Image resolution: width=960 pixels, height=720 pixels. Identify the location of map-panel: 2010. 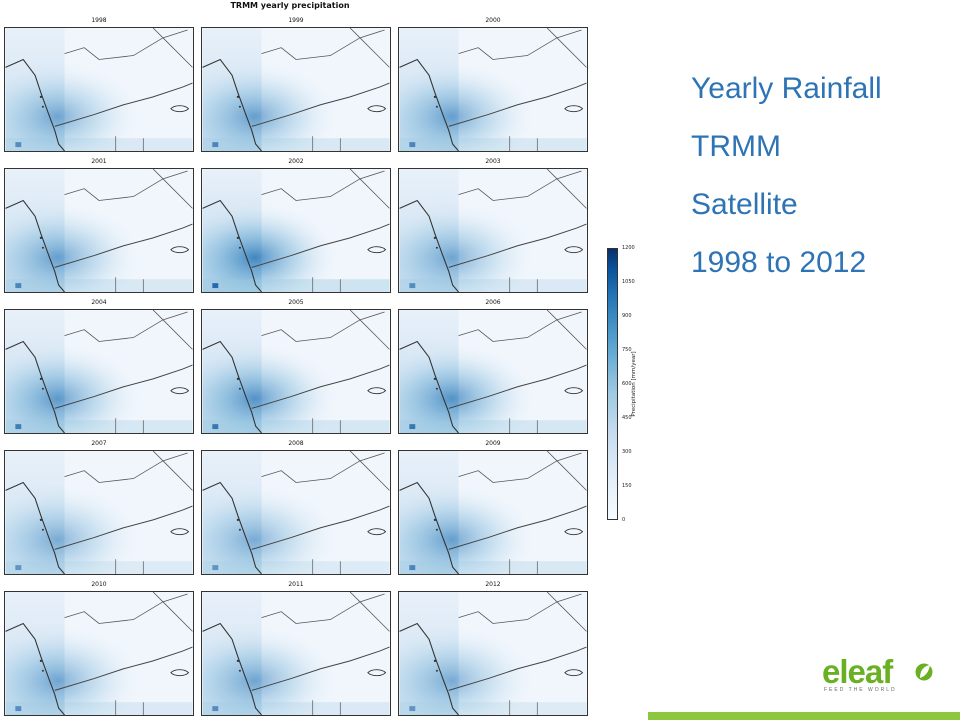
(99, 649).